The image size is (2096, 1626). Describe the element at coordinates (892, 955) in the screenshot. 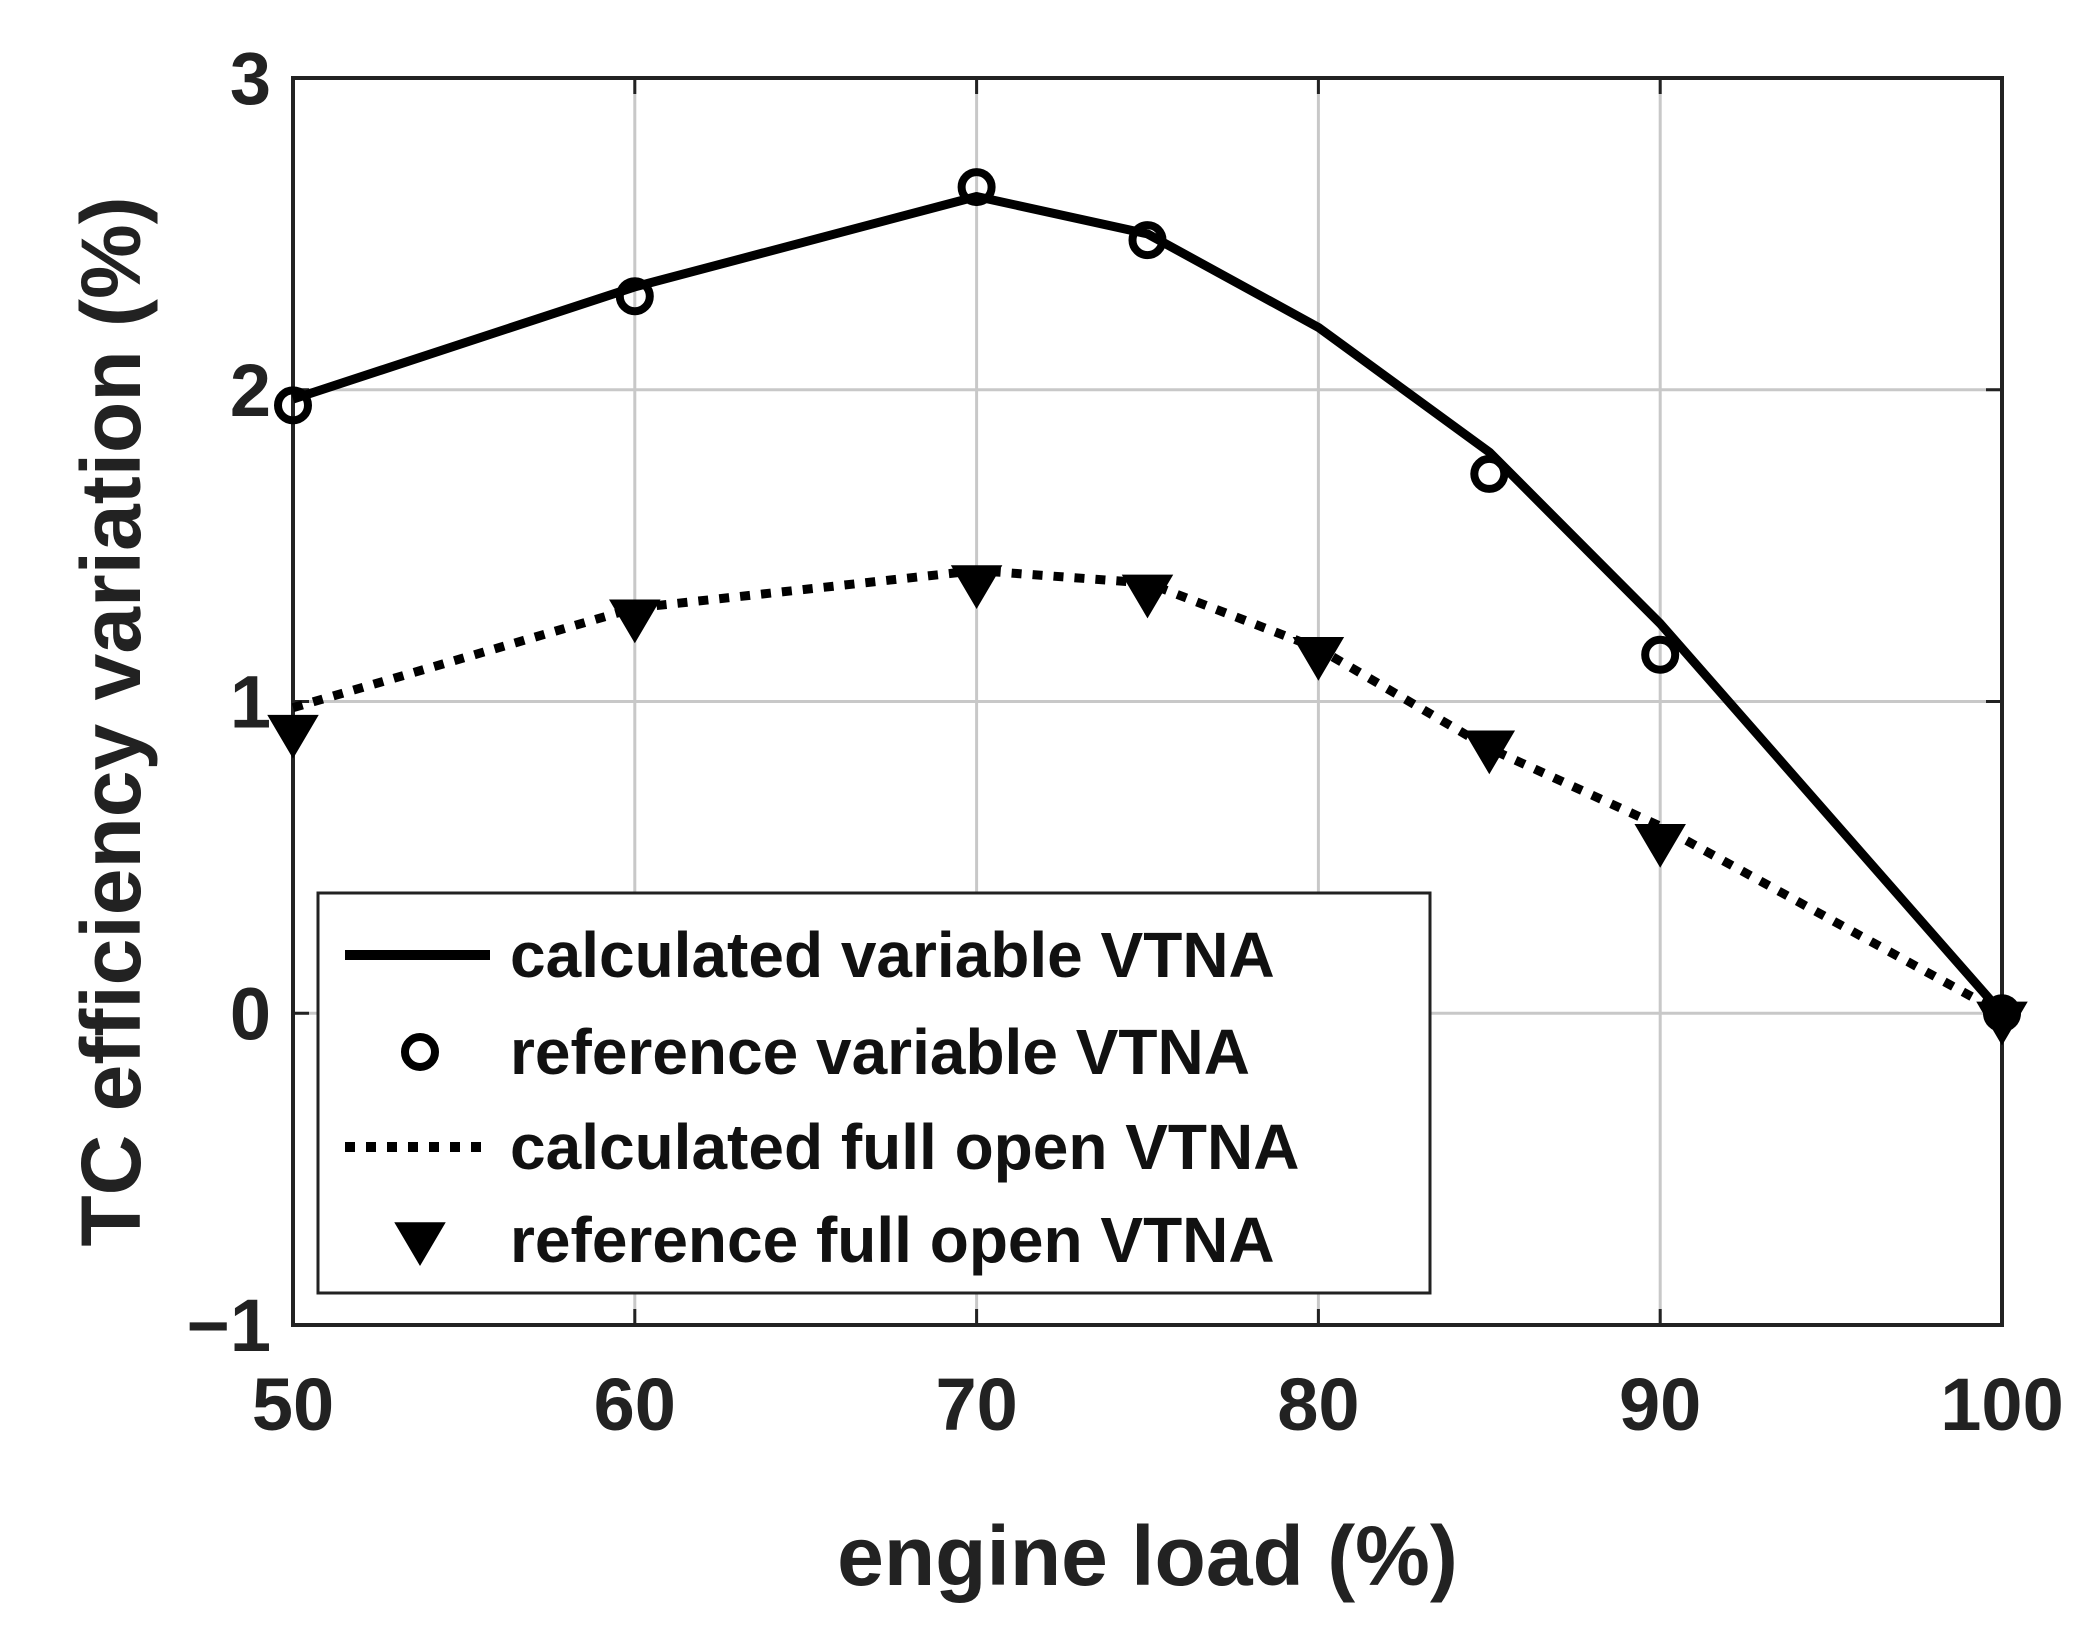

I see `legend-label: calculated variable VTNA` at that location.